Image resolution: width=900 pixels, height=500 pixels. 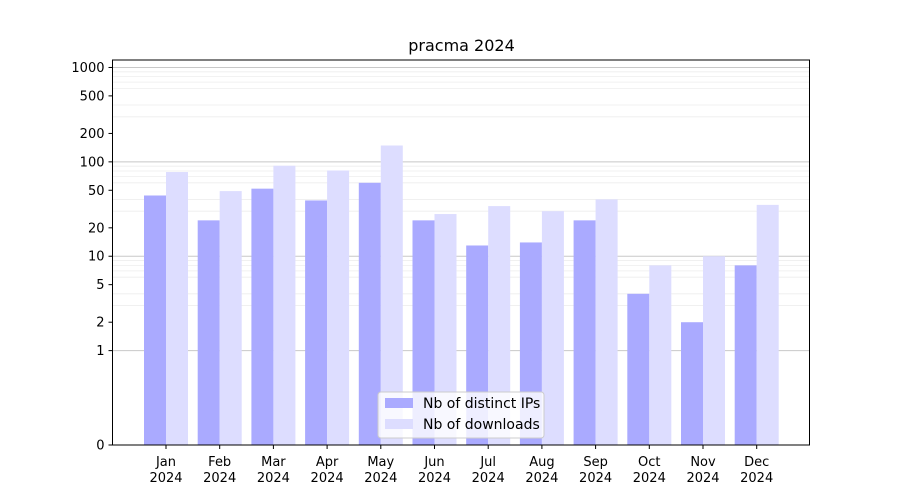 I want to click on y-tick-label: 1, so click(x=100, y=351).